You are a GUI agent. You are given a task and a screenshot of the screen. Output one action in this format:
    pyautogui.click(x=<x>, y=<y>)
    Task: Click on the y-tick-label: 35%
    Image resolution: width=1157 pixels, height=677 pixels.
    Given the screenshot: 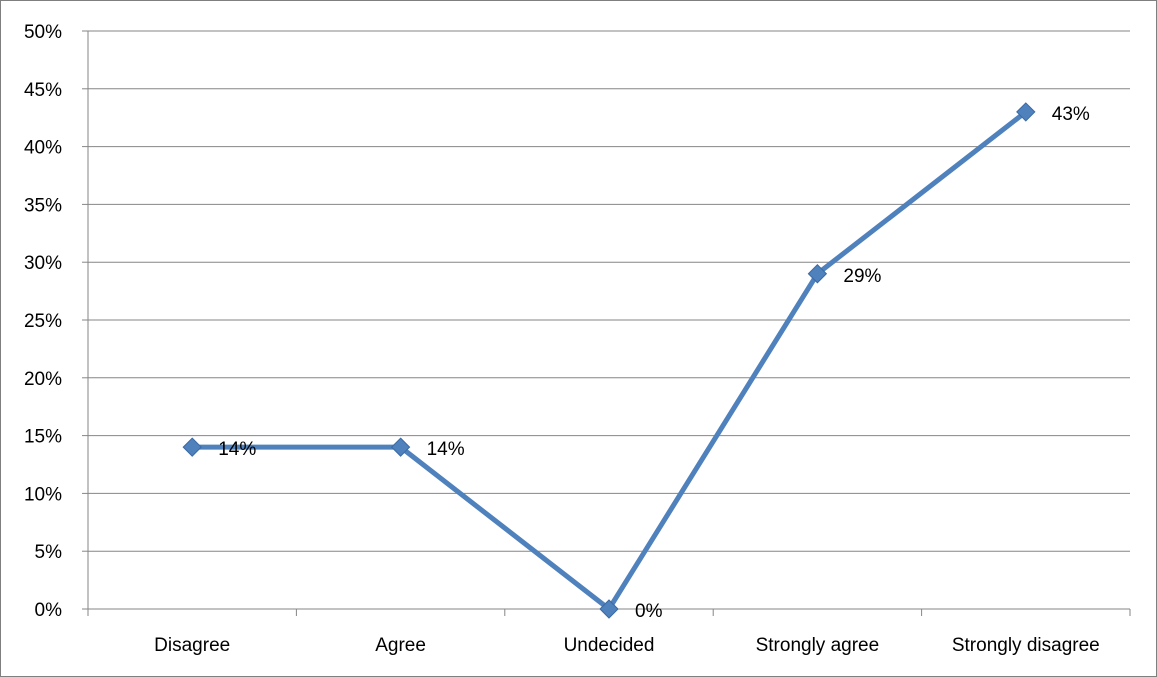 What is the action you would take?
    pyautogui.click(x=43, y=205)
    